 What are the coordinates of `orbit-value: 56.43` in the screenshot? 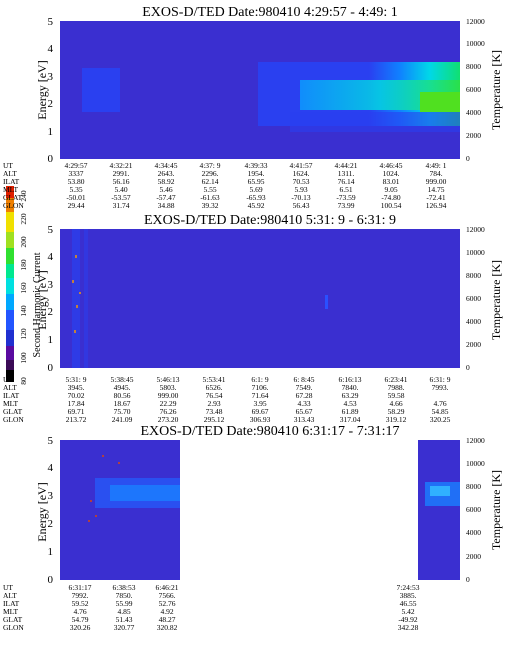 It's located at (301, 205).